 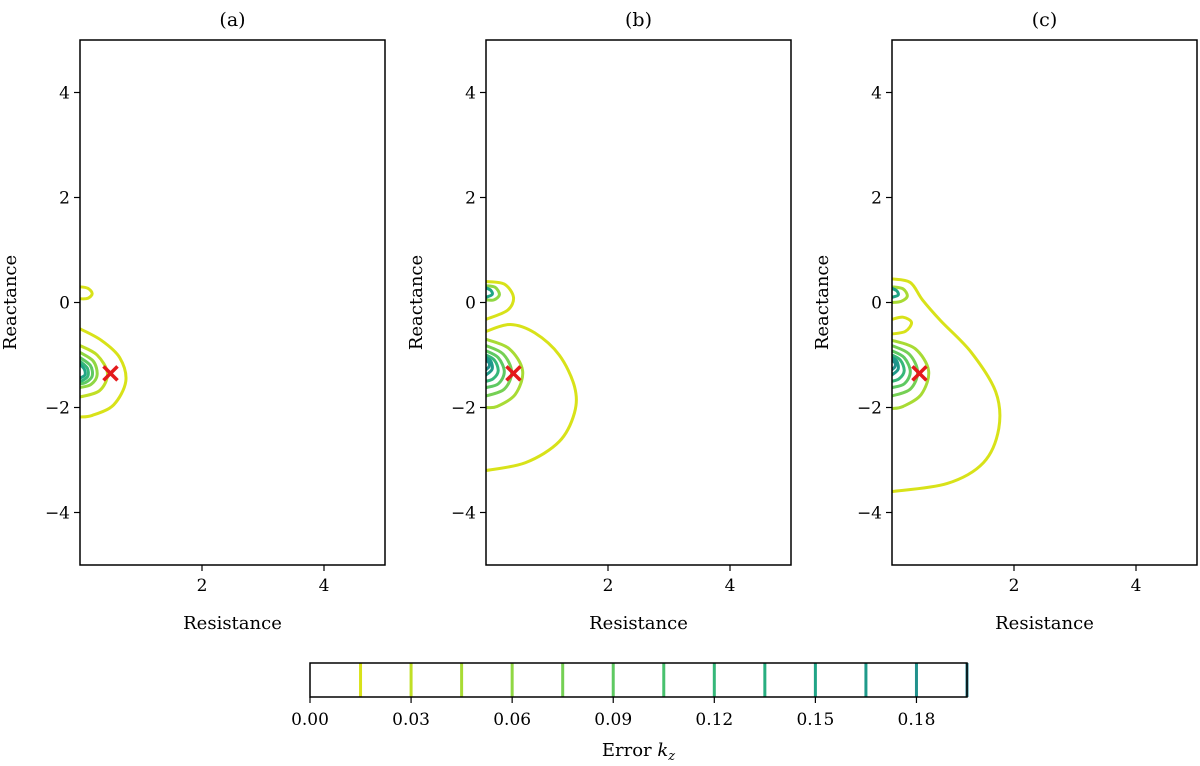 I want to click on colorbar: 0.00 0.03 0.06 0.09 0.12 0.15 0.18 Error kz, so click(x=630, y=713).